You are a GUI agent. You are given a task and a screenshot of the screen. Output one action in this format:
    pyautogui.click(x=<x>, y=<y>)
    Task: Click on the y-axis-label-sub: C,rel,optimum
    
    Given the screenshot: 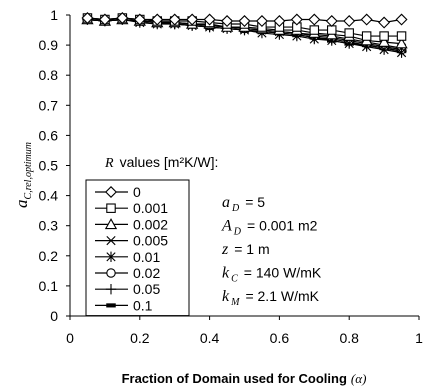 What is the action you would take?
    pyautogui.click(x=28, y=170)
    